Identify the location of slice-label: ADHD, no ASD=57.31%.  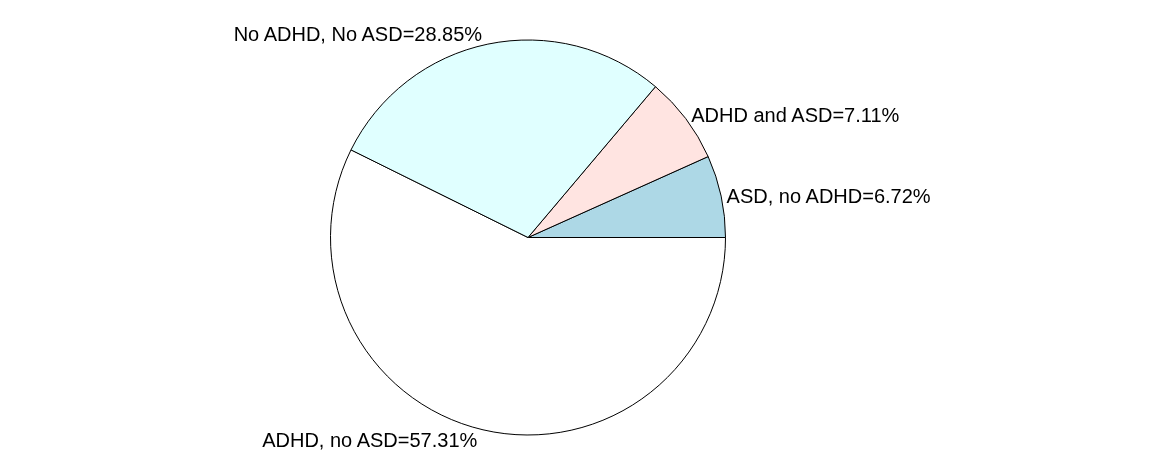
(370, 440).